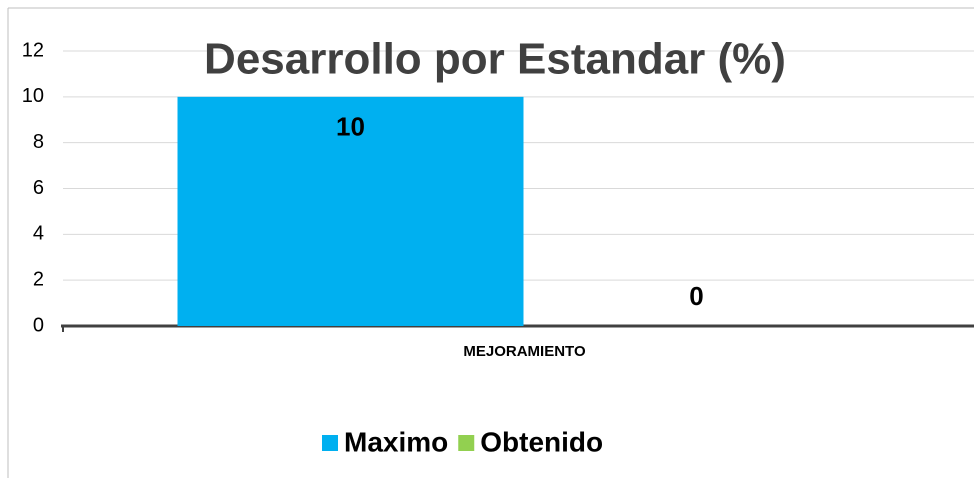 This screenshot has height=478, width=974. I want to click on data-label: 10, so click(350, 127).